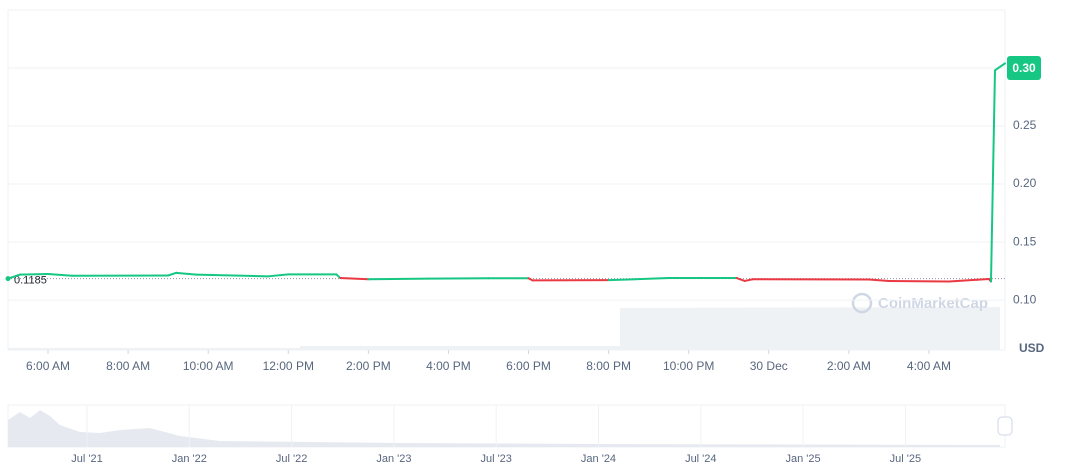  What do you see at coordinates (189, 459) in the screenshot?
I see `navigator-label: Jan '22` at bounding box center [189, 459].